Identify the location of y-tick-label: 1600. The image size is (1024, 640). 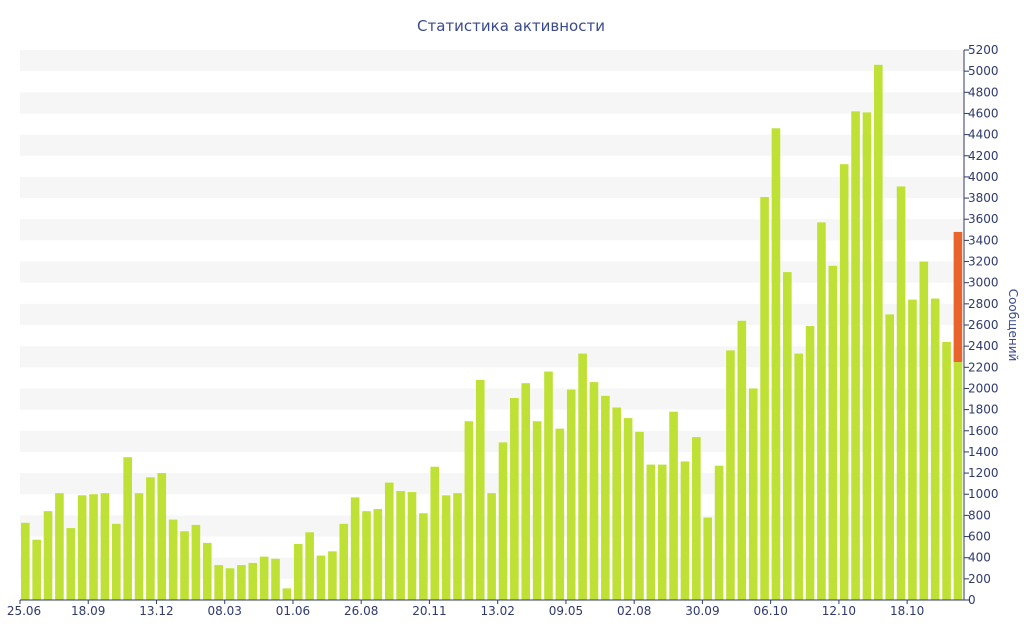
(983, 431).